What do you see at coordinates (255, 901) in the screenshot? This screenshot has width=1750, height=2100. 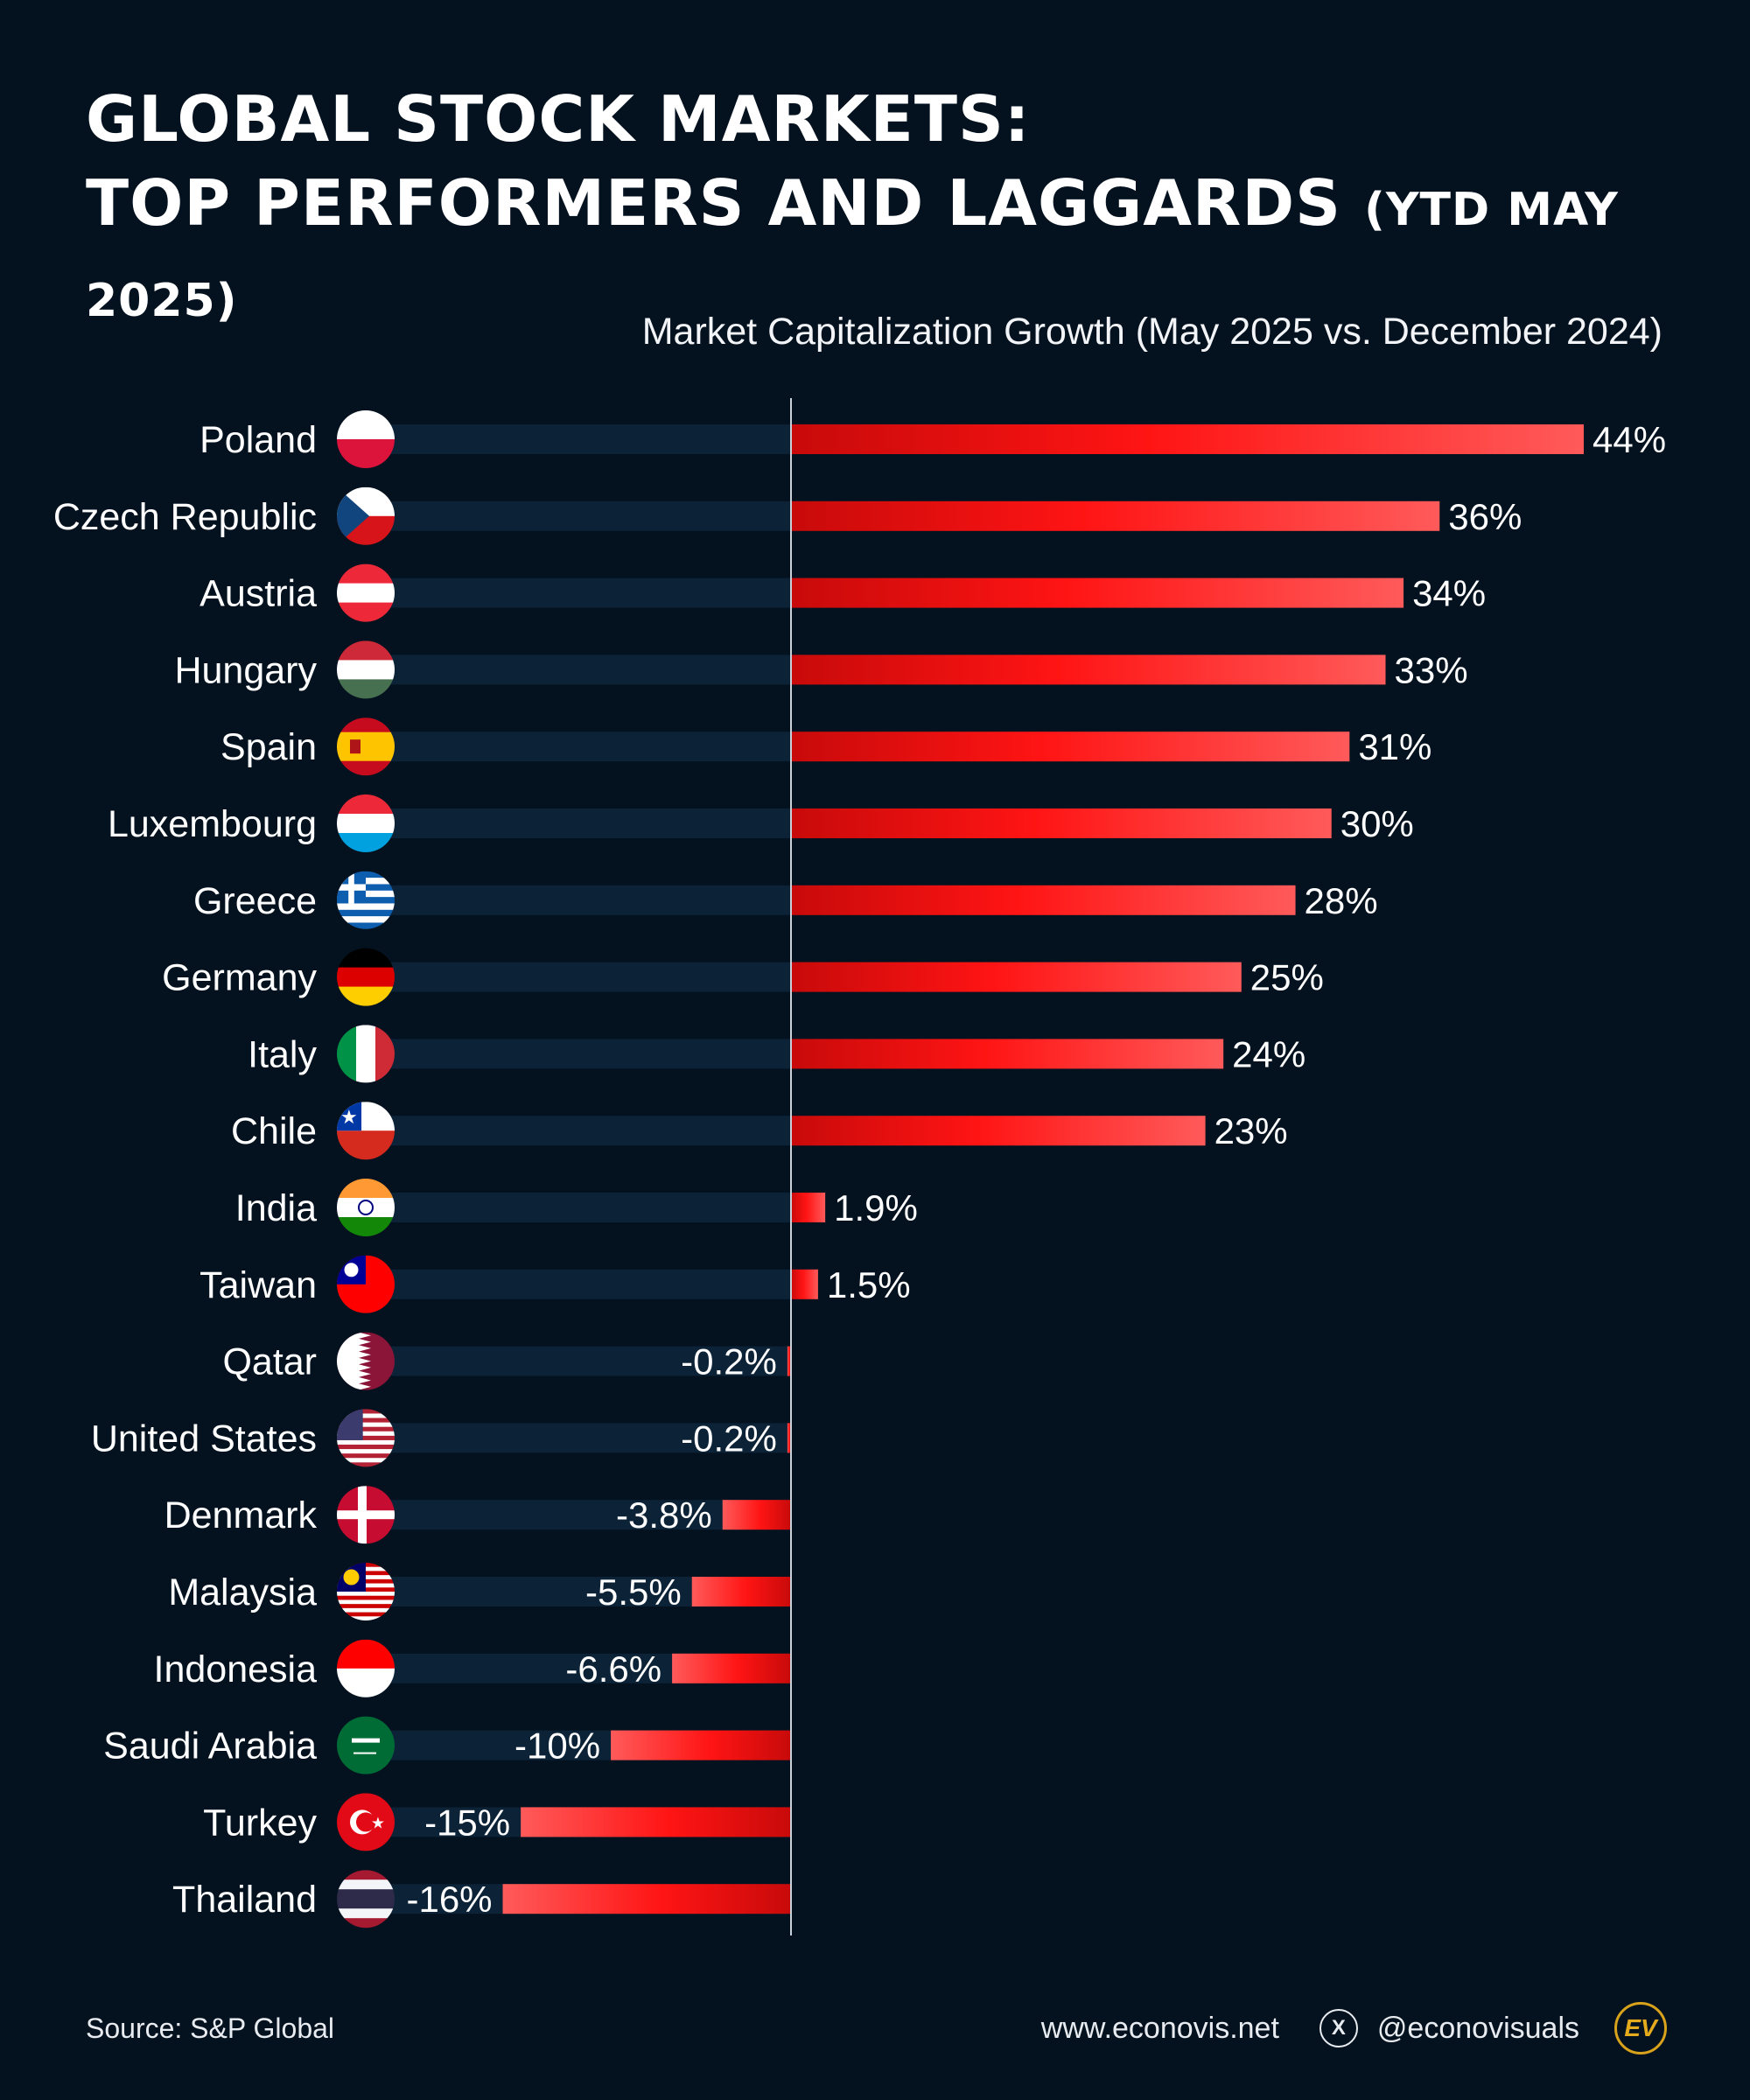 I see `category-label-greece: Greece` at bounding box center [255, 901].